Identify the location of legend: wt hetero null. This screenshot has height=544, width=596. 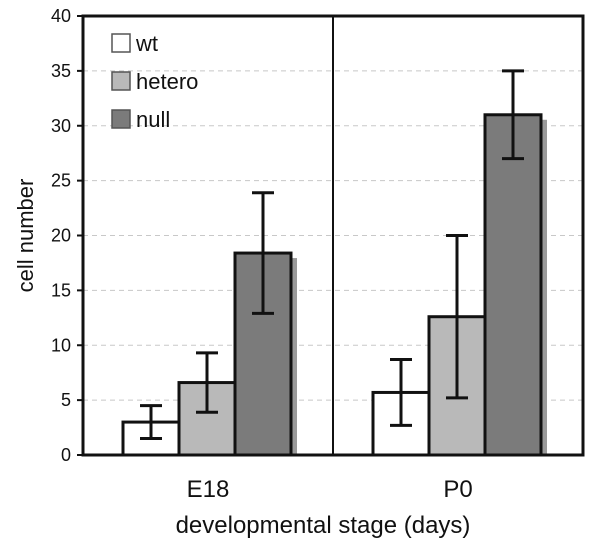
(154, 81).